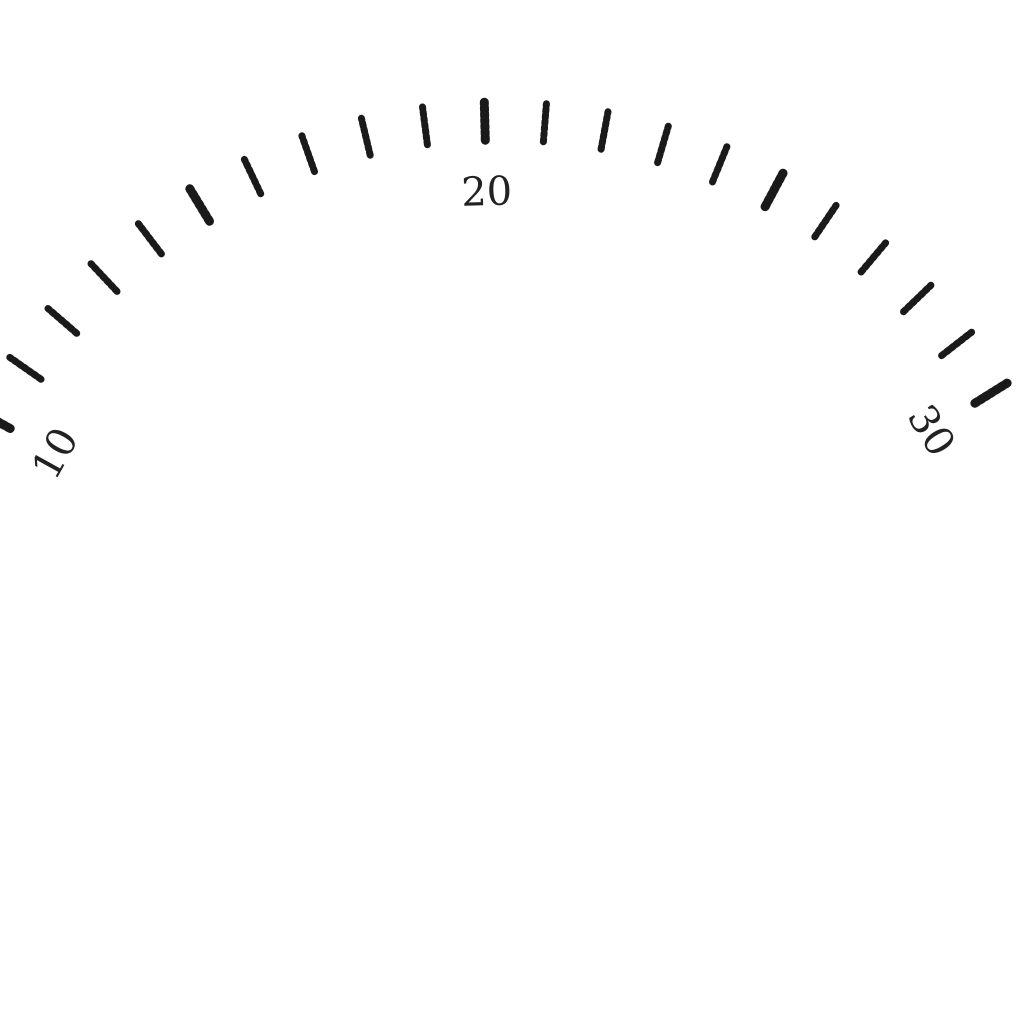  I want to click on scale-label-10: 10, so click(55, 453).